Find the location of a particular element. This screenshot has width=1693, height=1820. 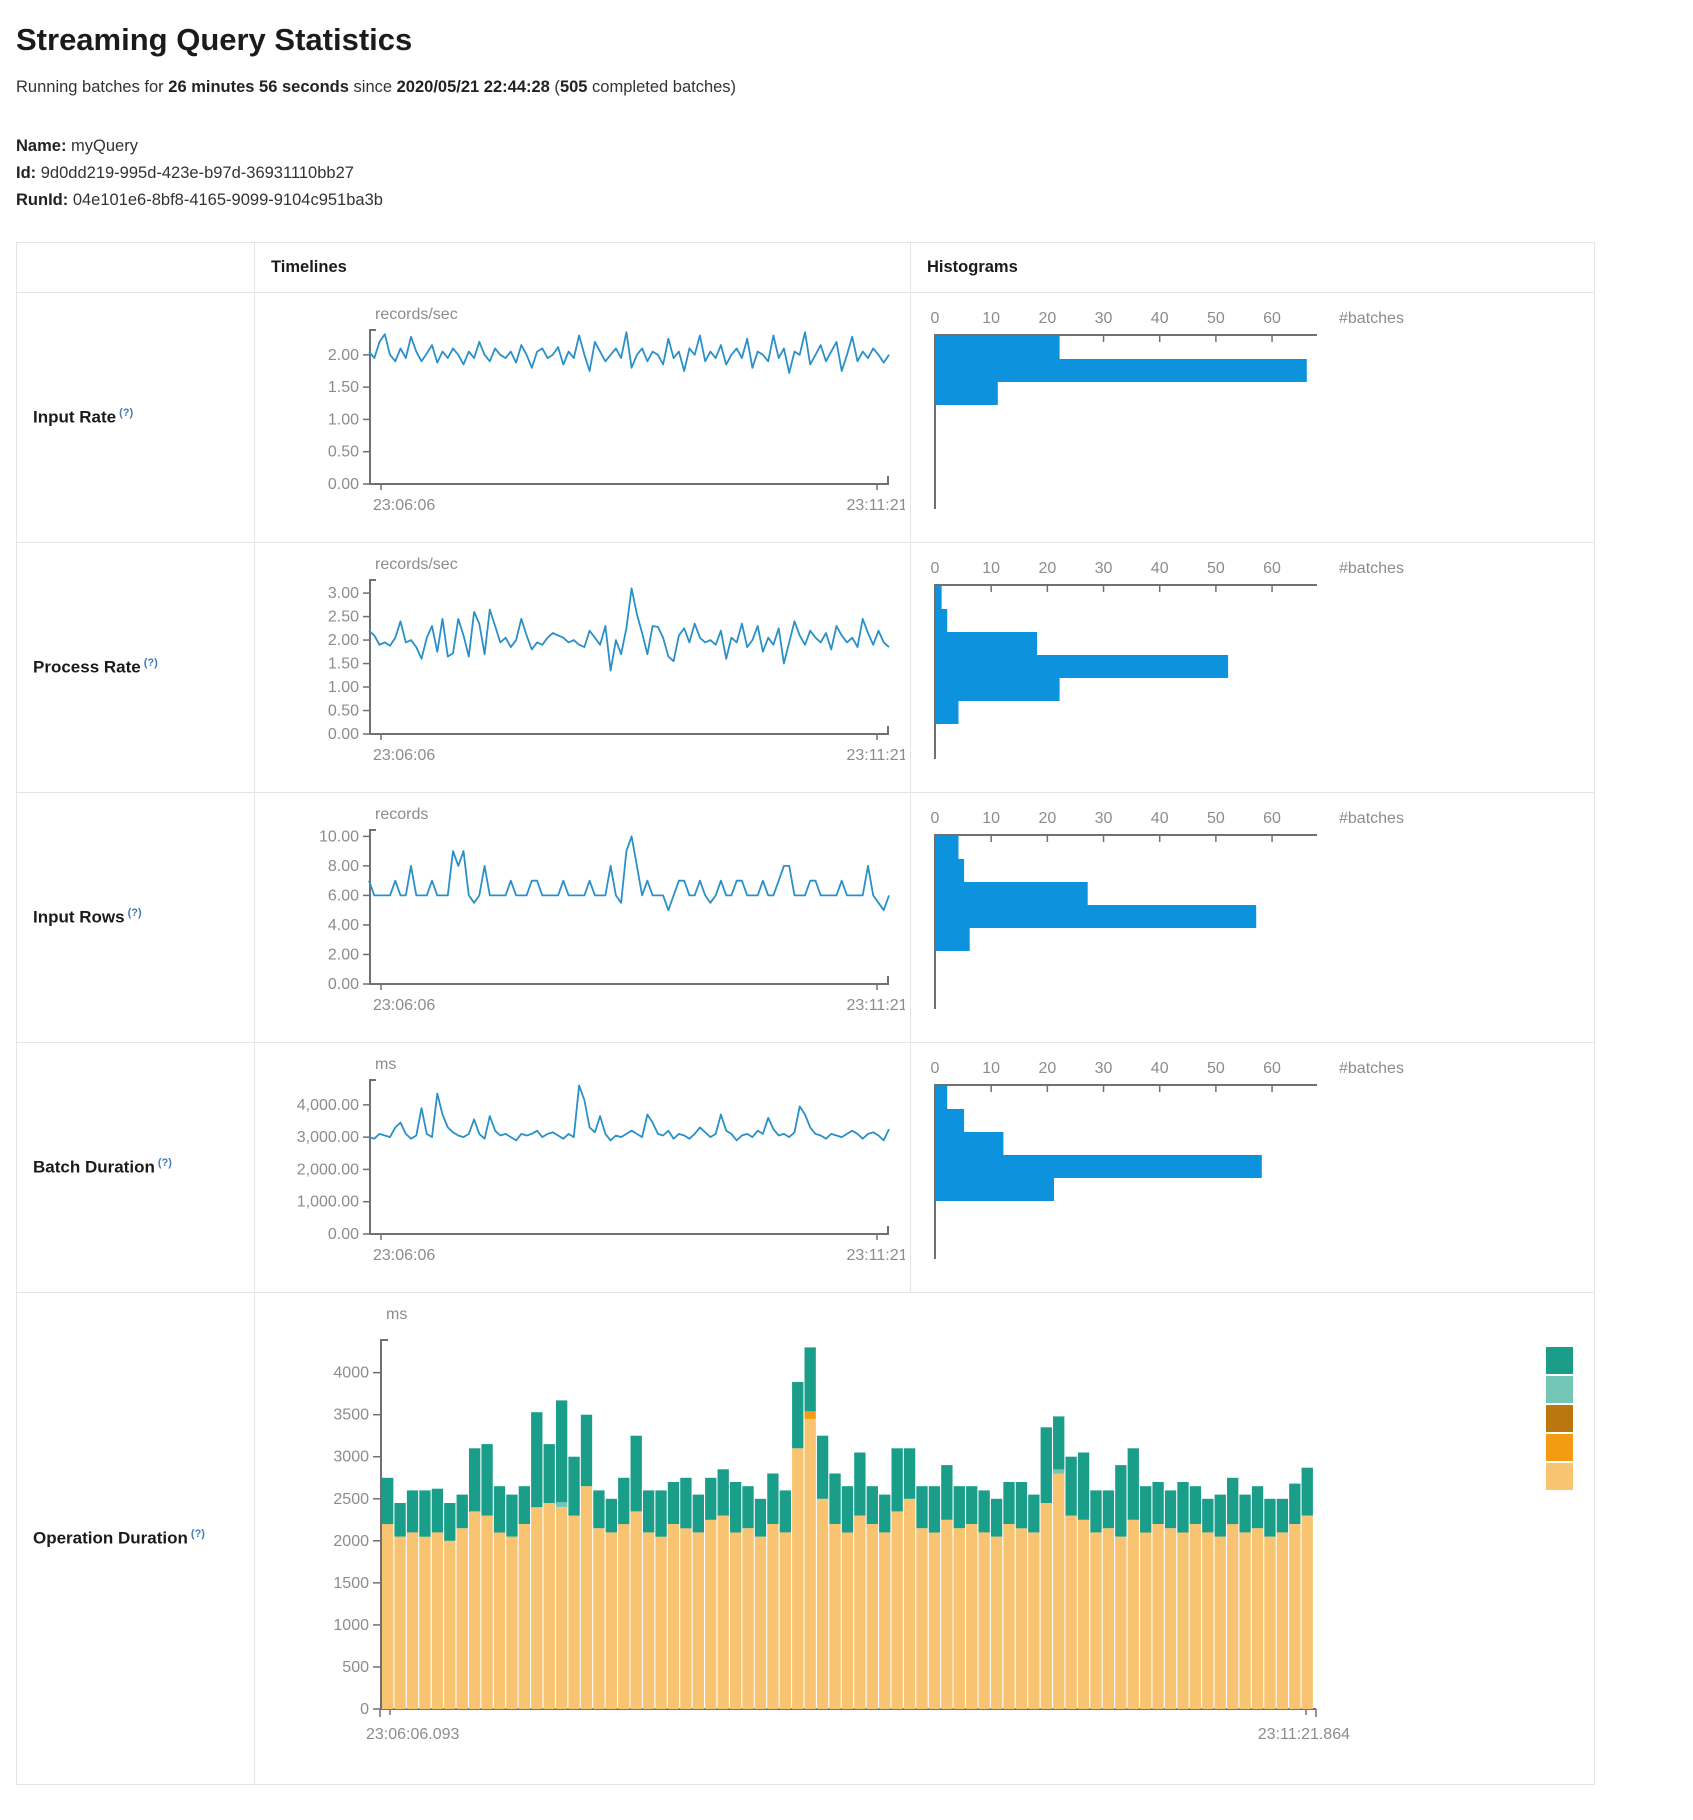

batch-duration-label: Batch Duration is located at coordinates (94, 1167).